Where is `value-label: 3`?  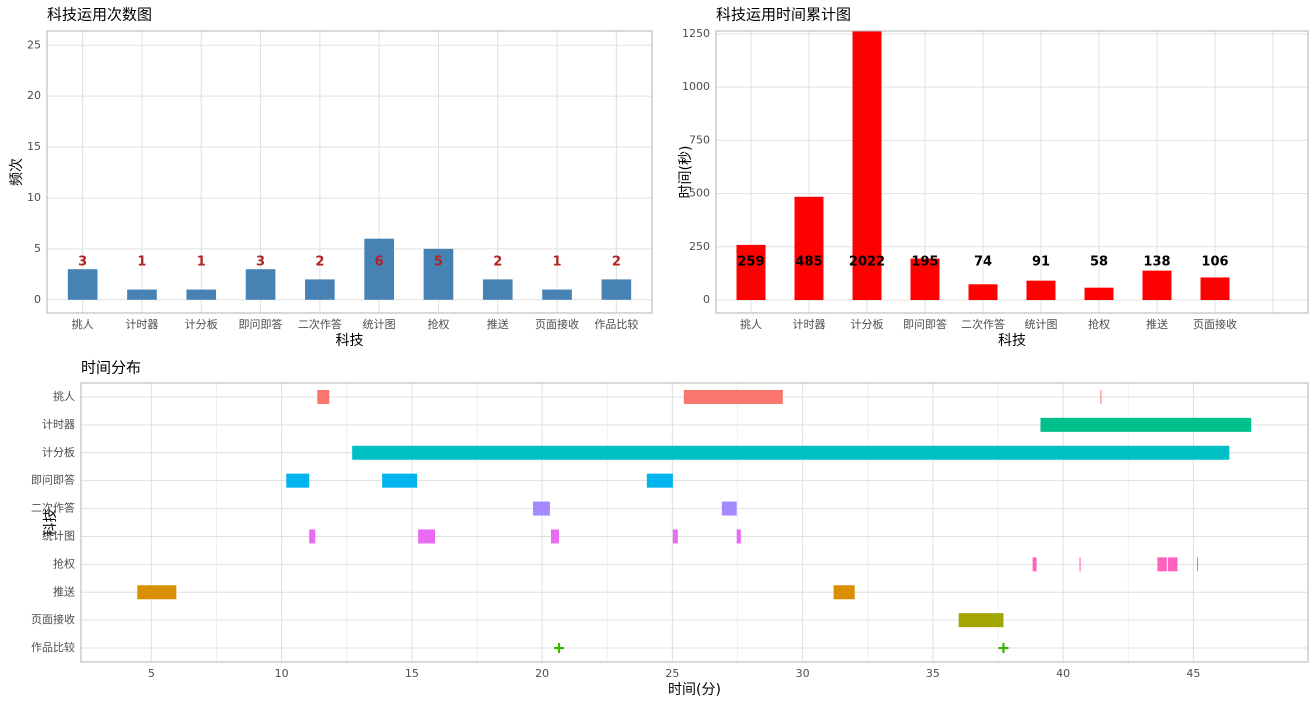
value-label: 3 is located at coordinates (260, 262).